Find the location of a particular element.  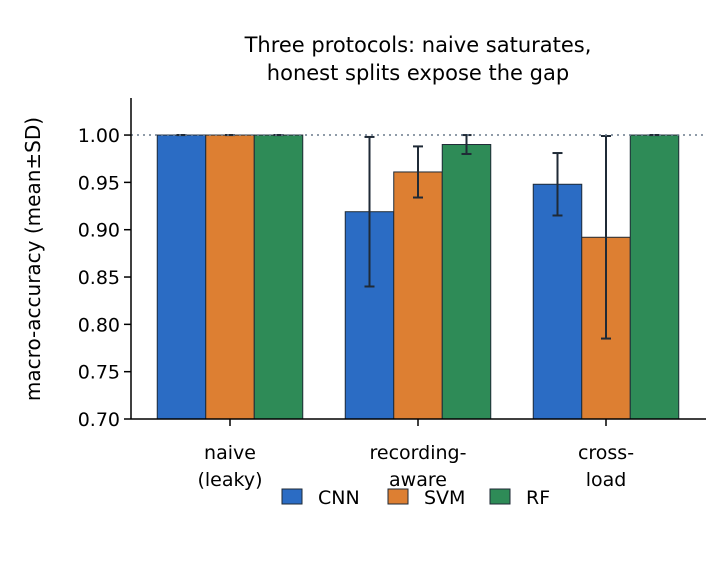

x-tick-label-1-0: recording- is located at coordinates (418, 453).